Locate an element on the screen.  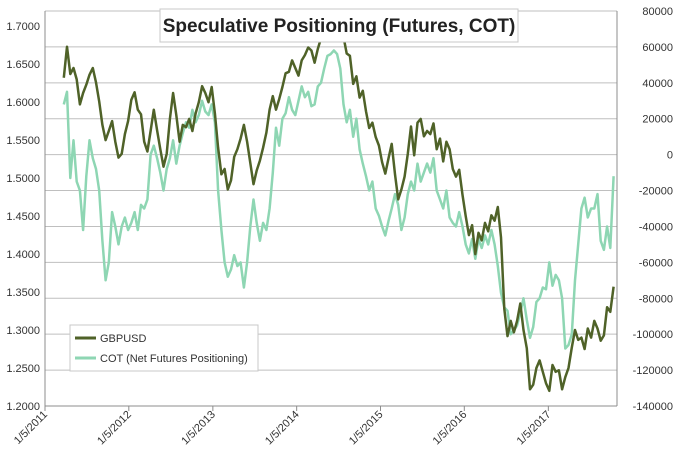
left-tick-label: 1.6000 is located at coordinates (23, 103).